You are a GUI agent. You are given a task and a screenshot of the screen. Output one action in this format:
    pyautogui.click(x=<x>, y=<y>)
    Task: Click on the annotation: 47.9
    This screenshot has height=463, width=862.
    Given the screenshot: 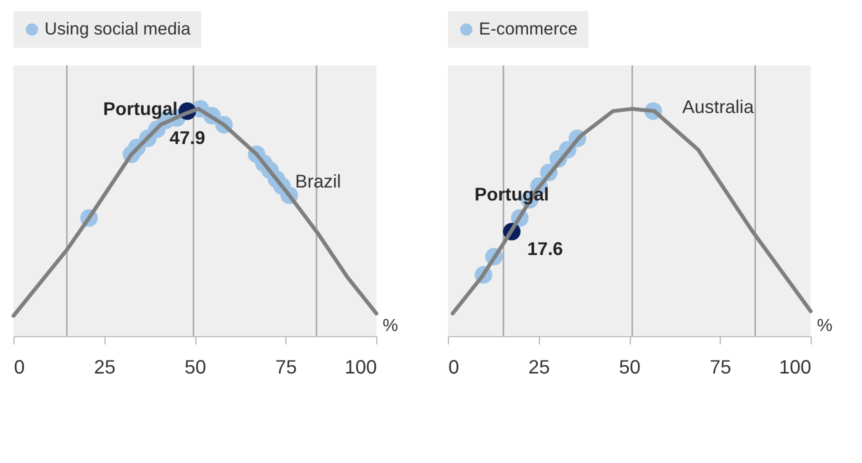 What is the action you would take?
    pyautogui.click(x=187, y=137)
    